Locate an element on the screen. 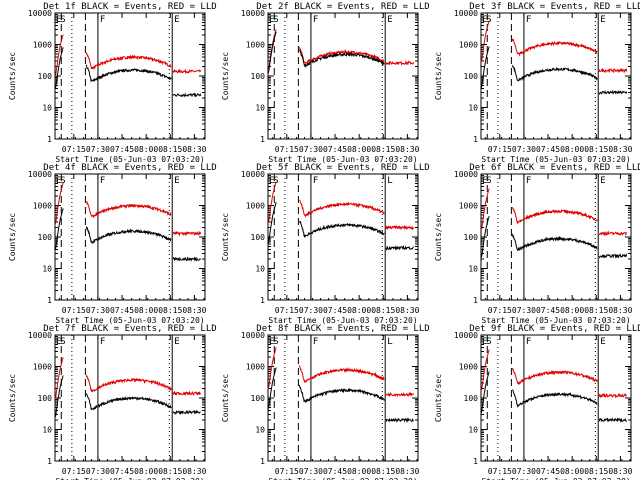 The width and height of the screenshot is (640, 480). panel-title: Det 1f BLACK = Events, RED = LLD is located at coordinates (129, 7).